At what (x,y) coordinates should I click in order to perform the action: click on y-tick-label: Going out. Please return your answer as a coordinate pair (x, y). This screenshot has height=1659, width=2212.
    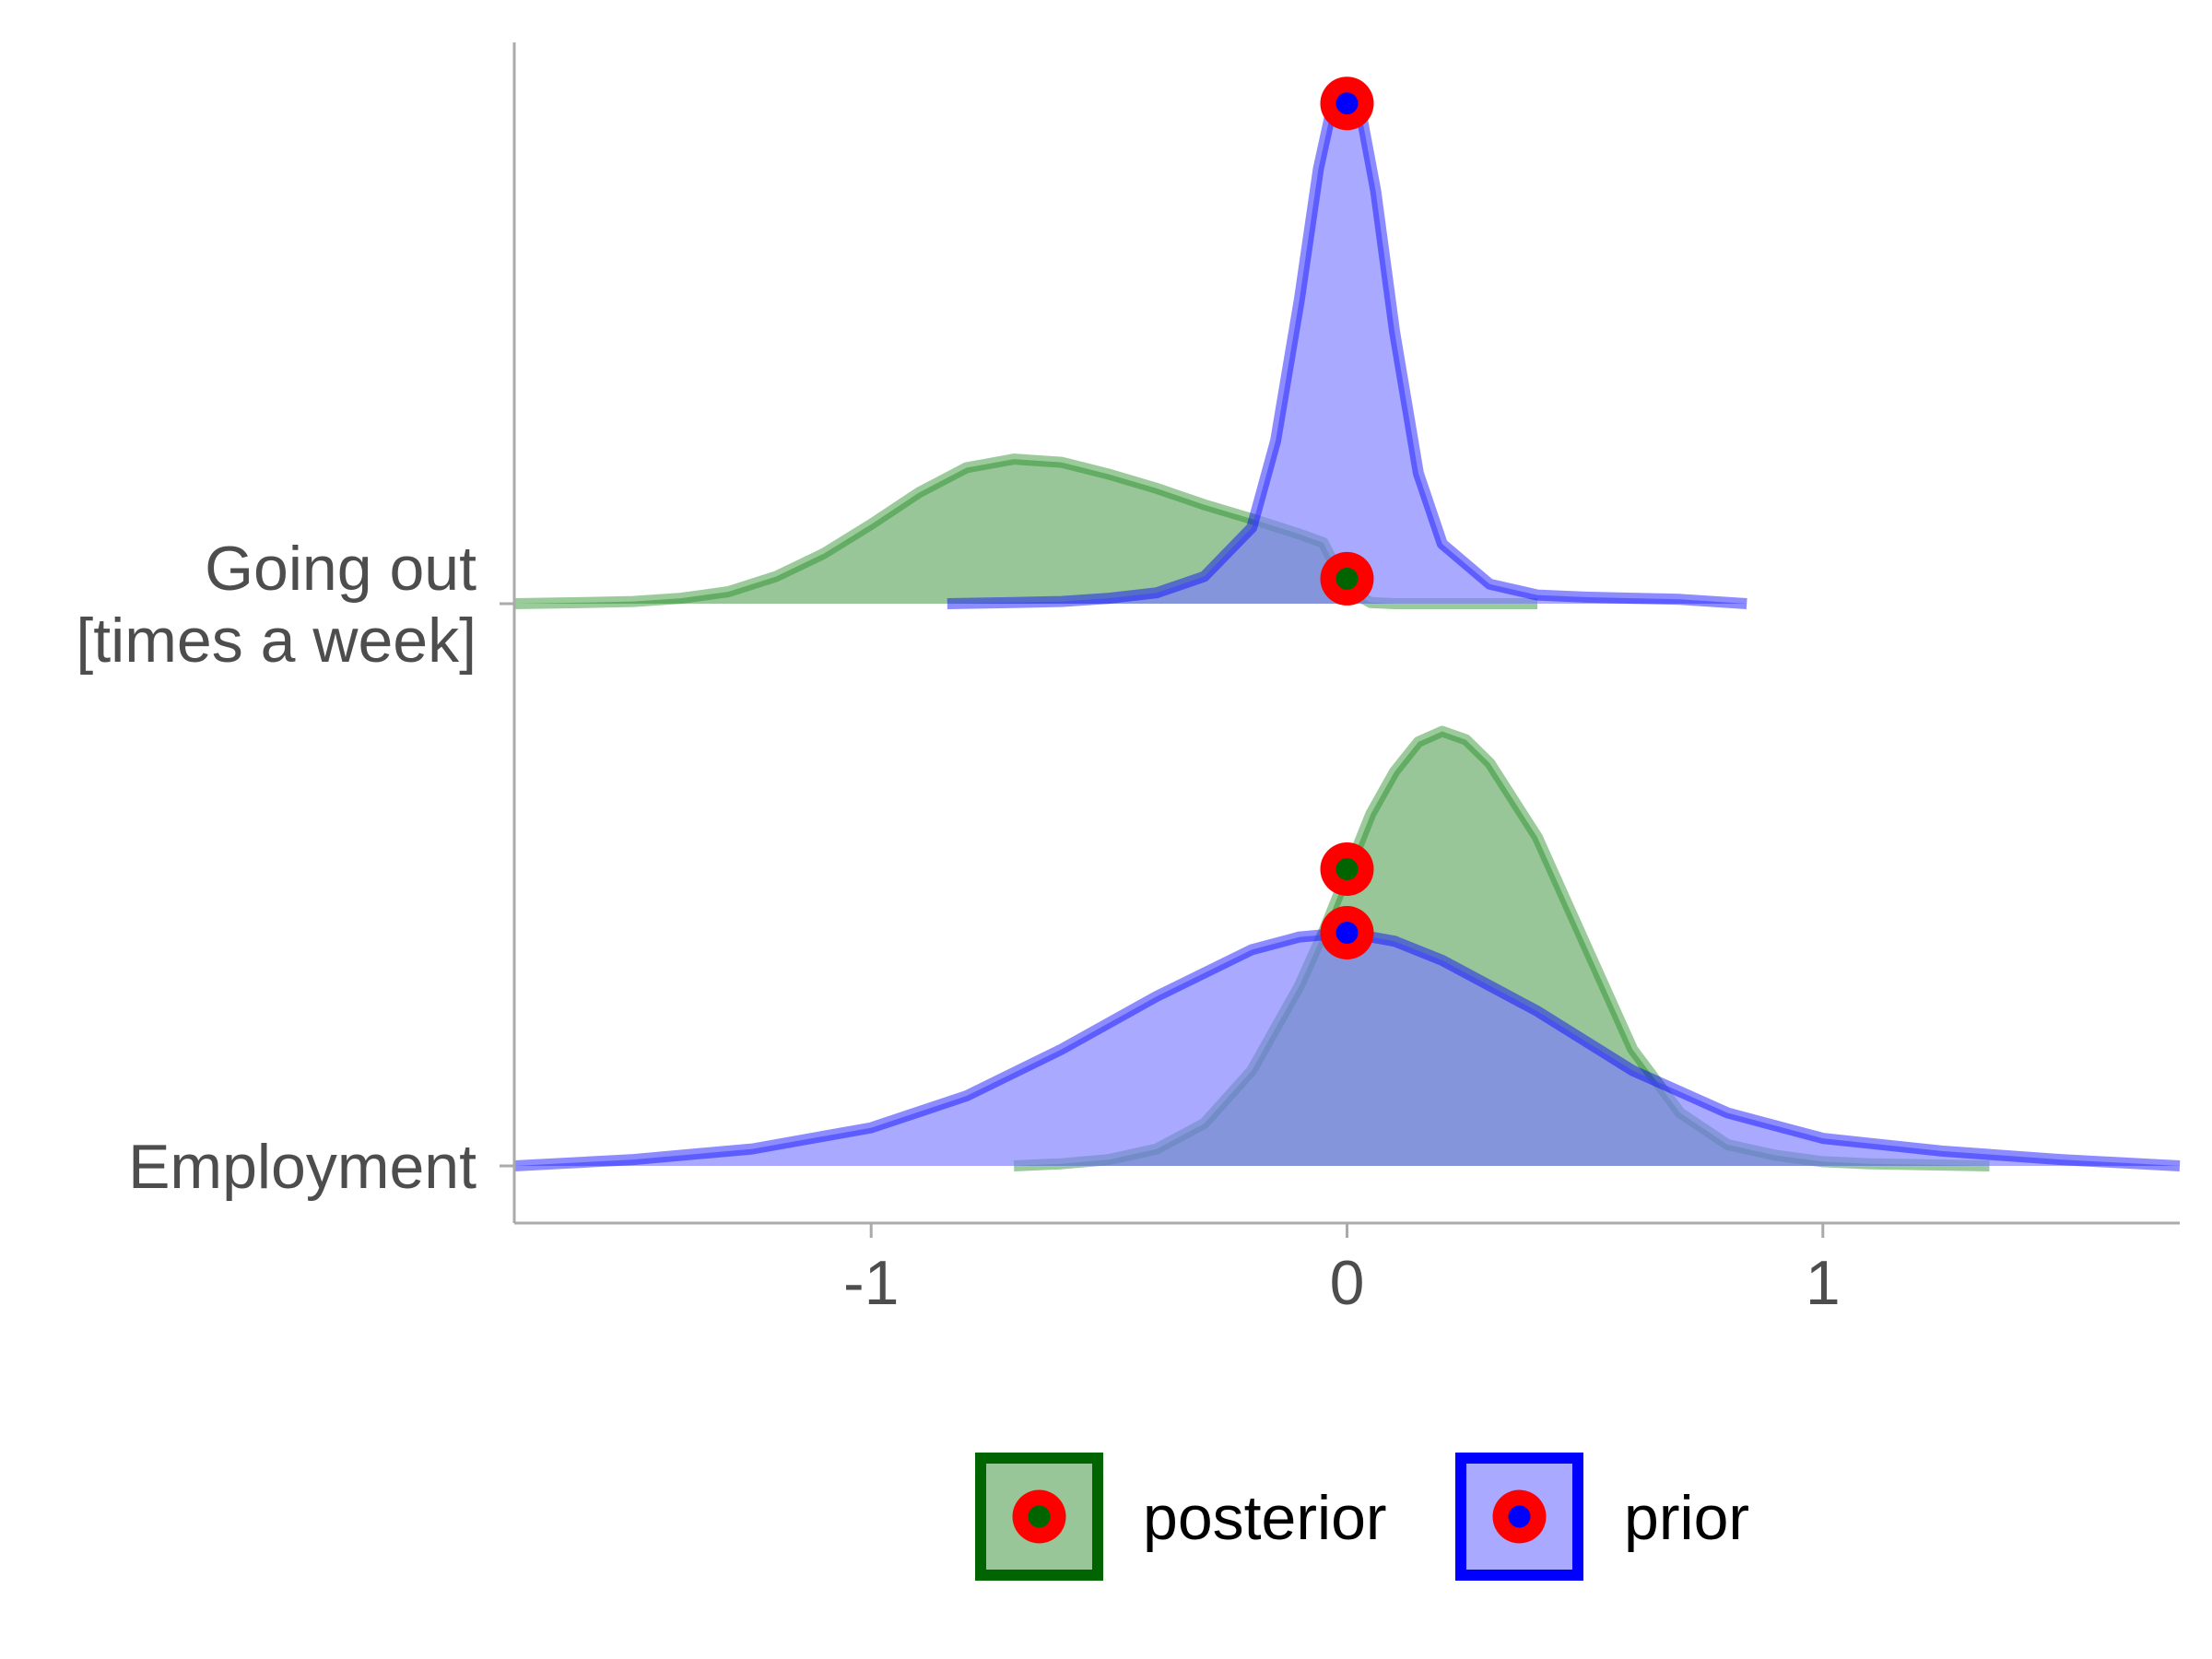
    Looking at the image, I should click on (341, 569).